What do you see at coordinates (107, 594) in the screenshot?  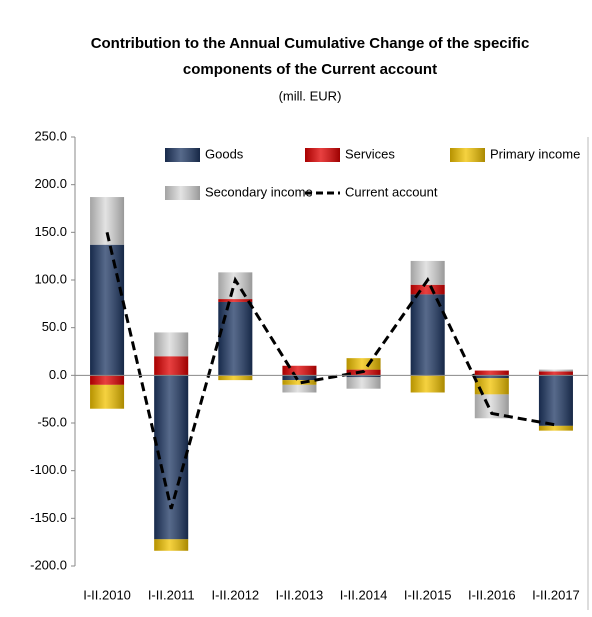 I see `x-tick-label: I-II.2010` at bounding box center [107, 594].